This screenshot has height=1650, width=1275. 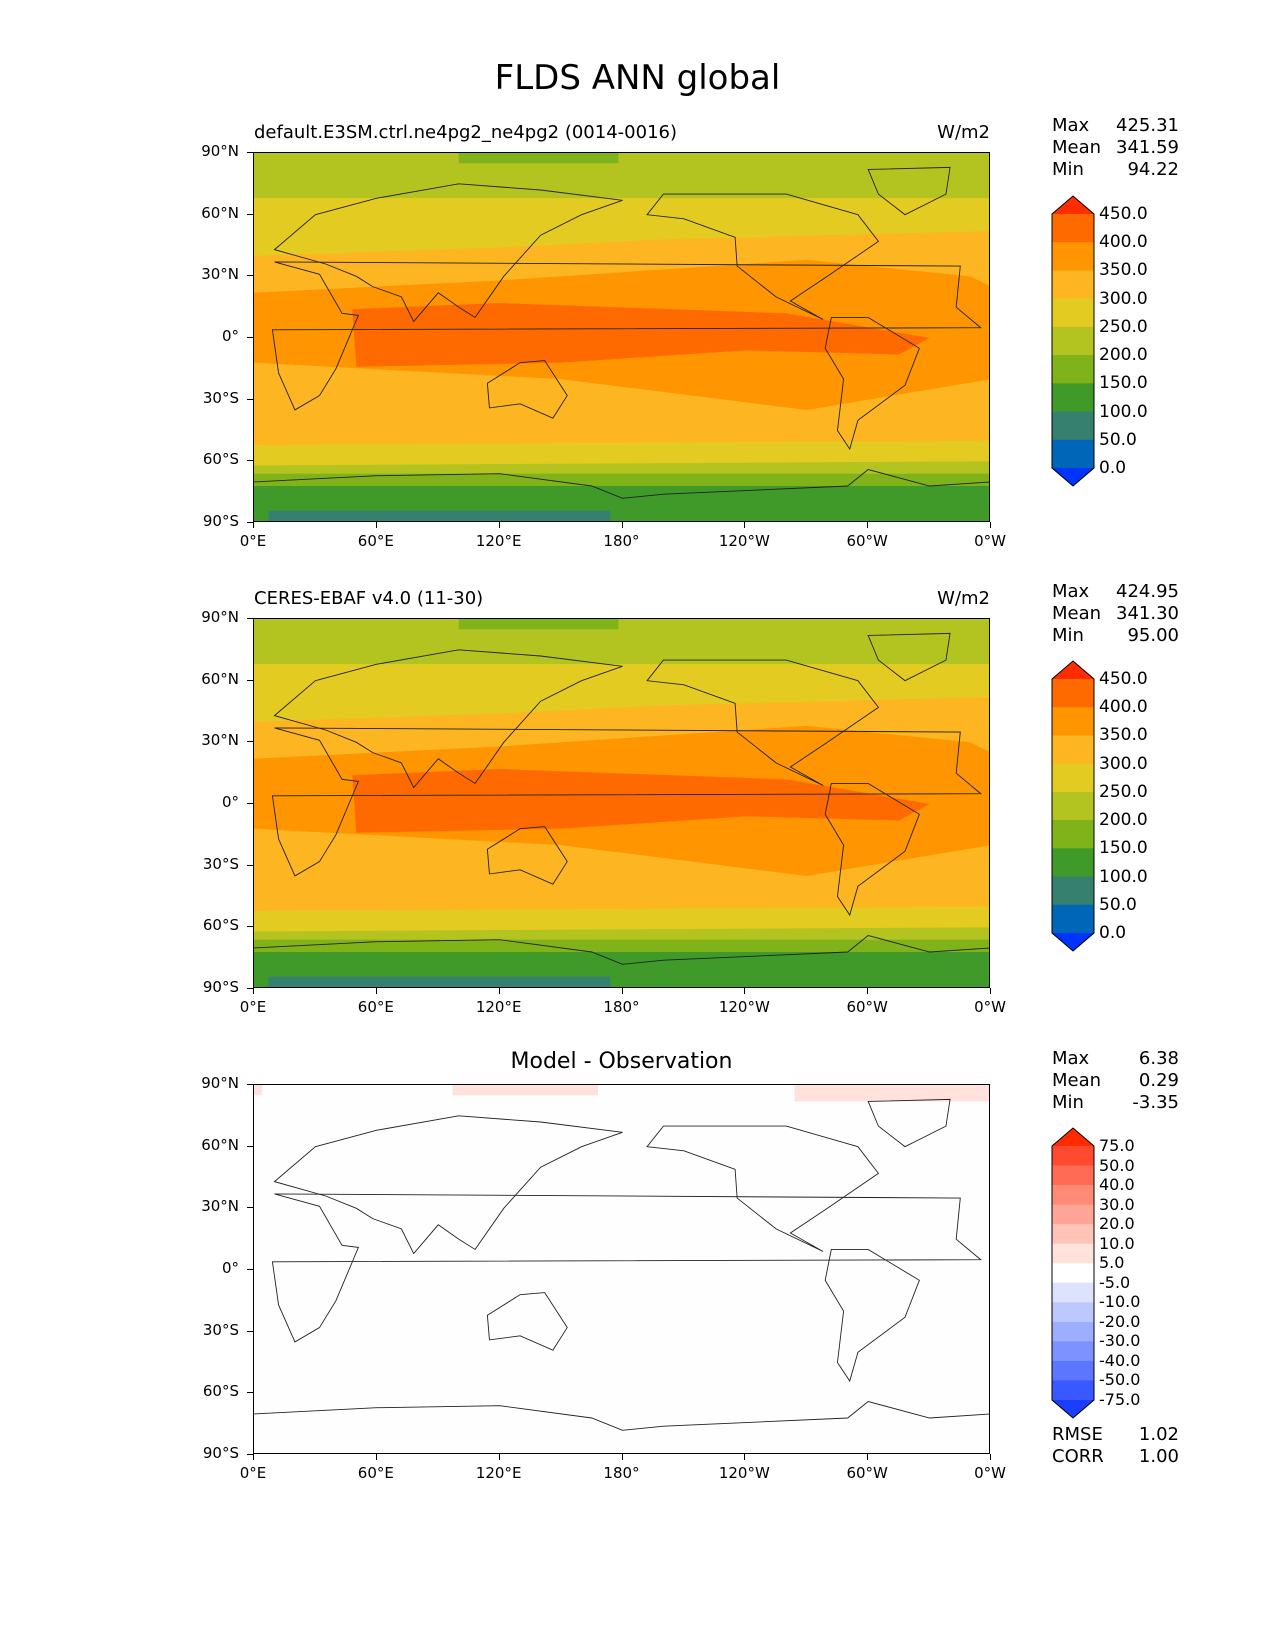 I want to click on colorbar-label: 10.0, so click(x=1117, y=1243).